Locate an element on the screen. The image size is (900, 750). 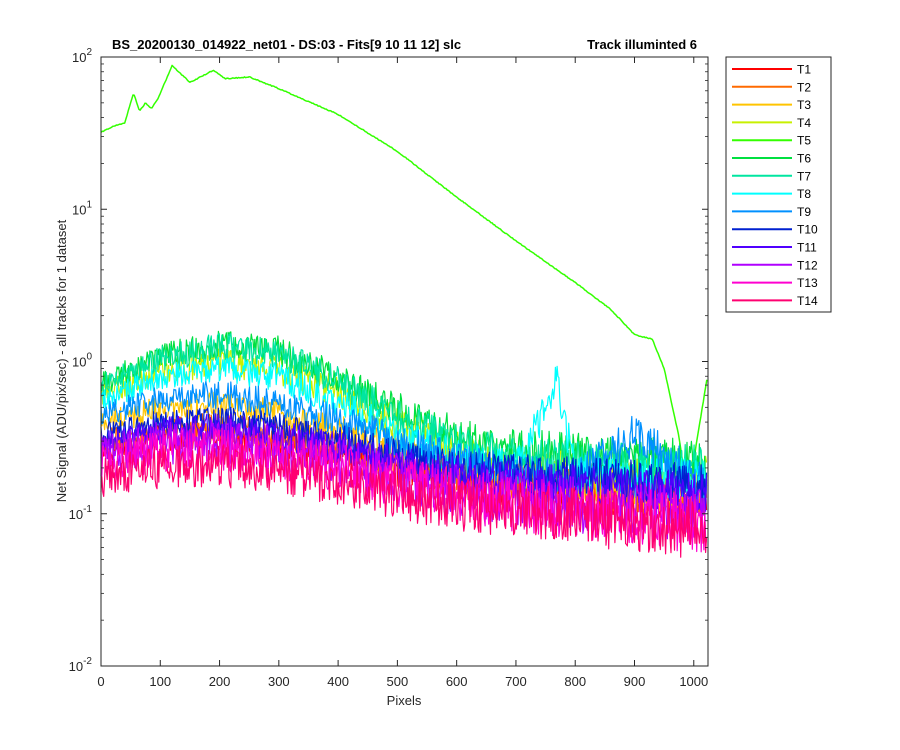
legend-label-t2: T2 is located at coordinates (804, 87).